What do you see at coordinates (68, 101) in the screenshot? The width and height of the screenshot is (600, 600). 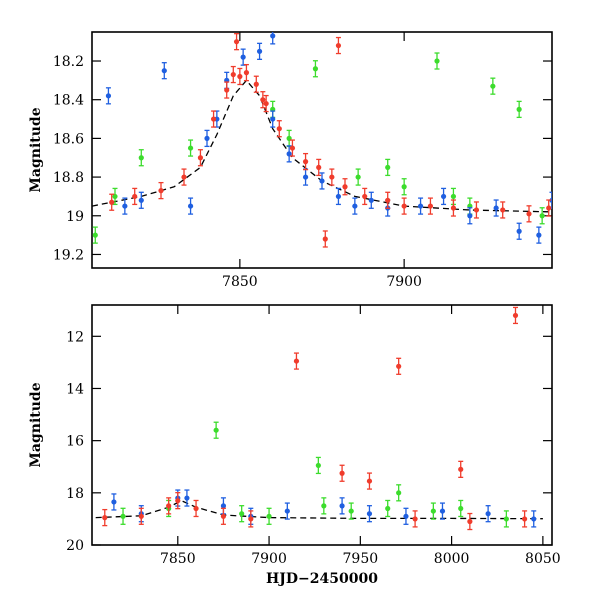 I see `y-tick-label: 18.4` at bounding box center [68, 101].